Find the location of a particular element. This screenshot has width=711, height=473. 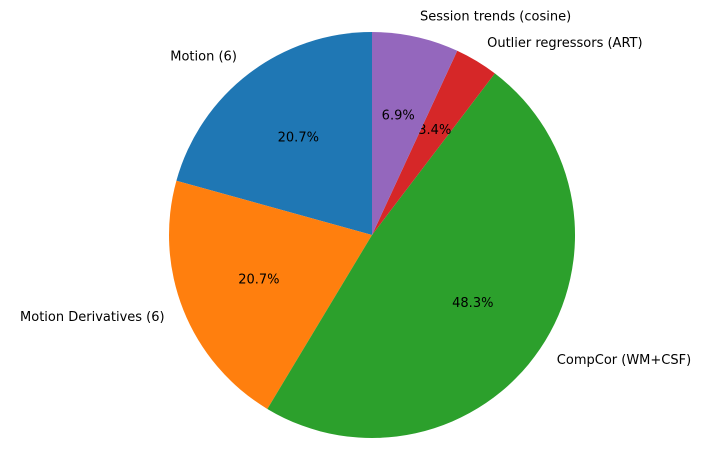

pie-category-label-4: Session trends (cosine) is located at coordinates (495, 16).